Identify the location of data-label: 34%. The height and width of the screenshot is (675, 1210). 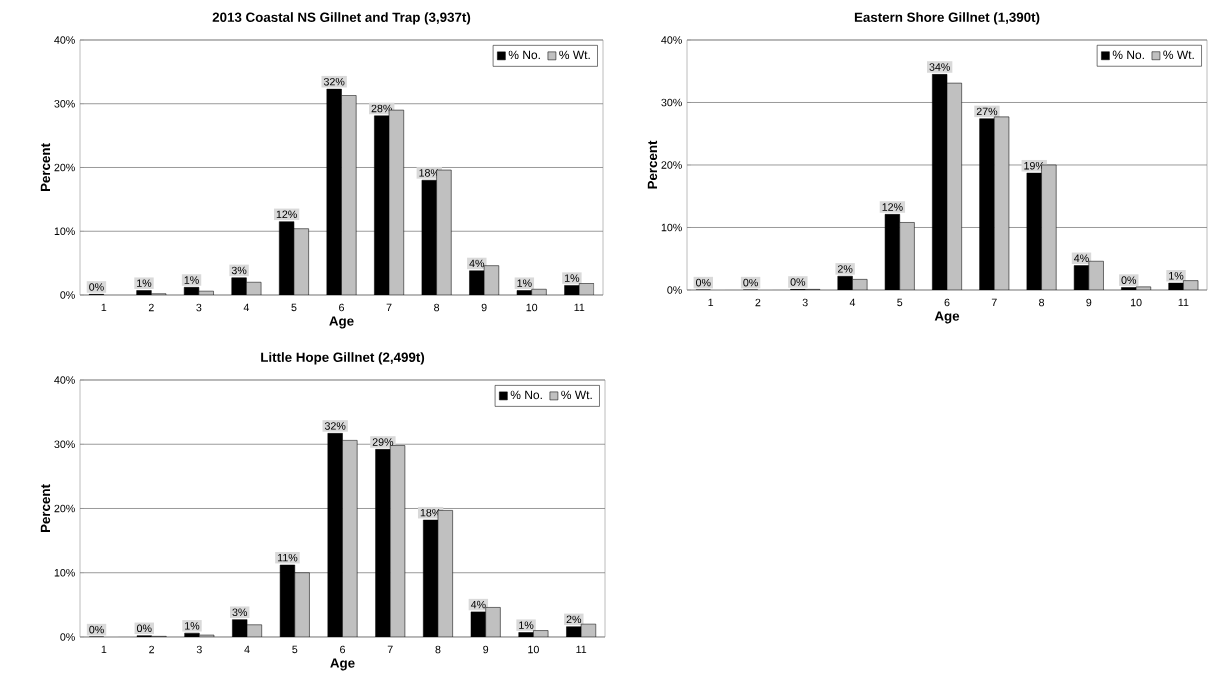
(939, 67).